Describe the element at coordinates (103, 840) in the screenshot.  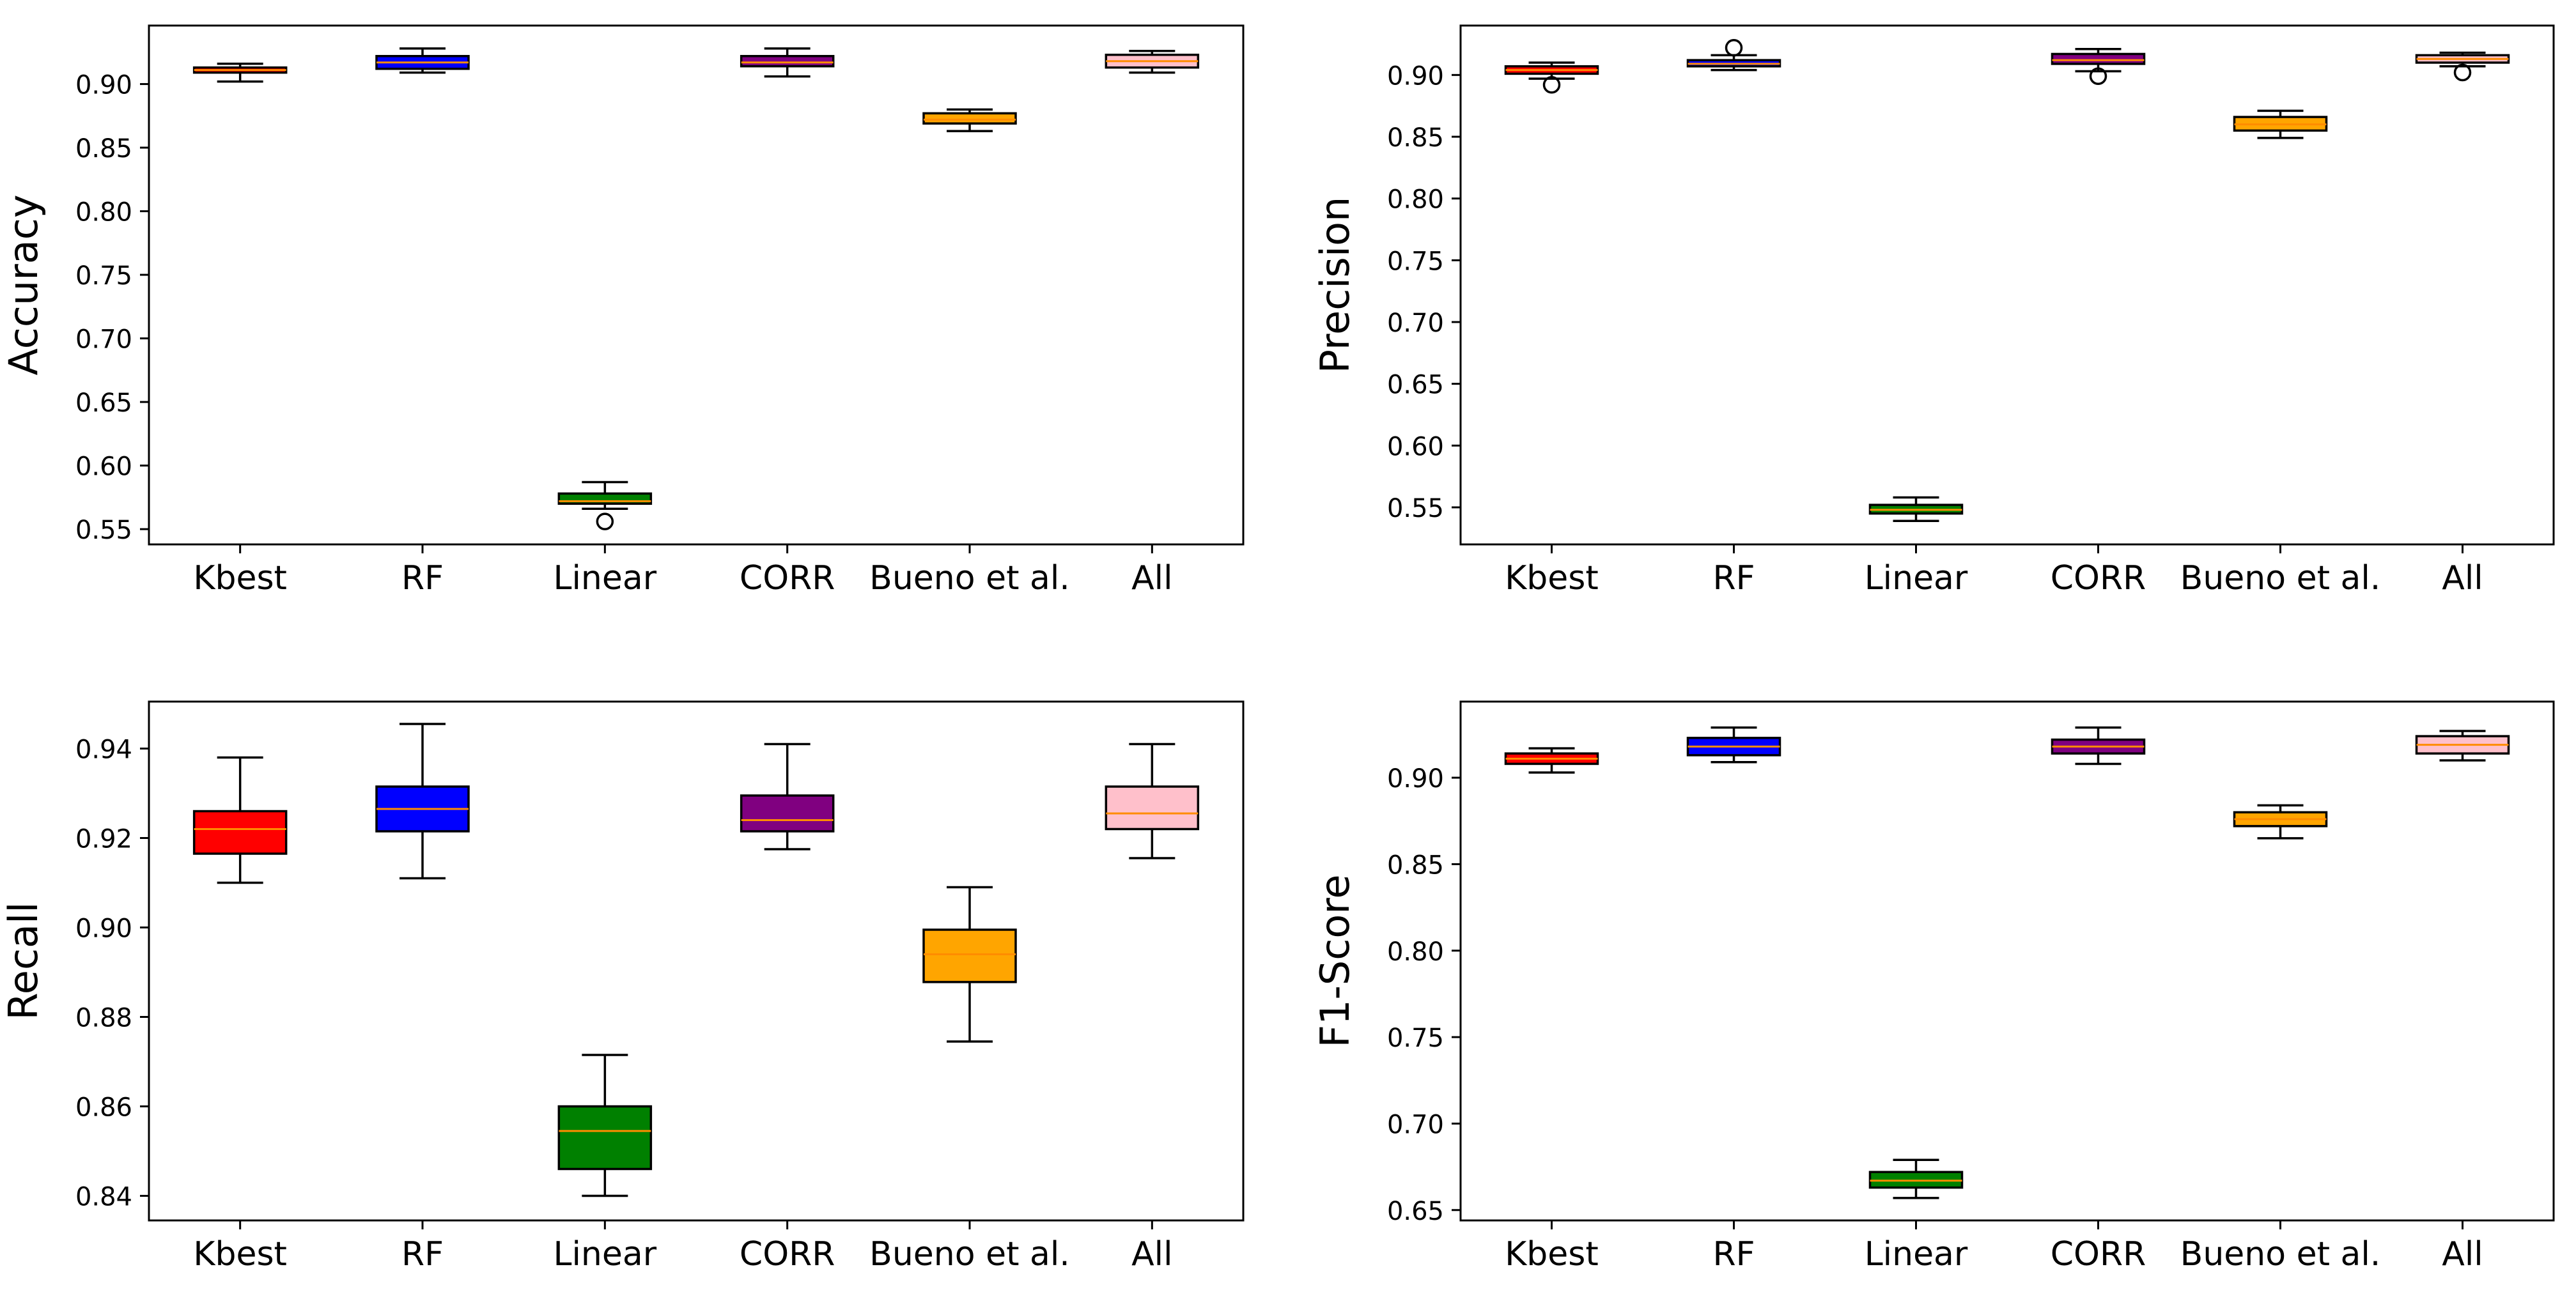
I see `y-tick-label: 0.92` at that location.